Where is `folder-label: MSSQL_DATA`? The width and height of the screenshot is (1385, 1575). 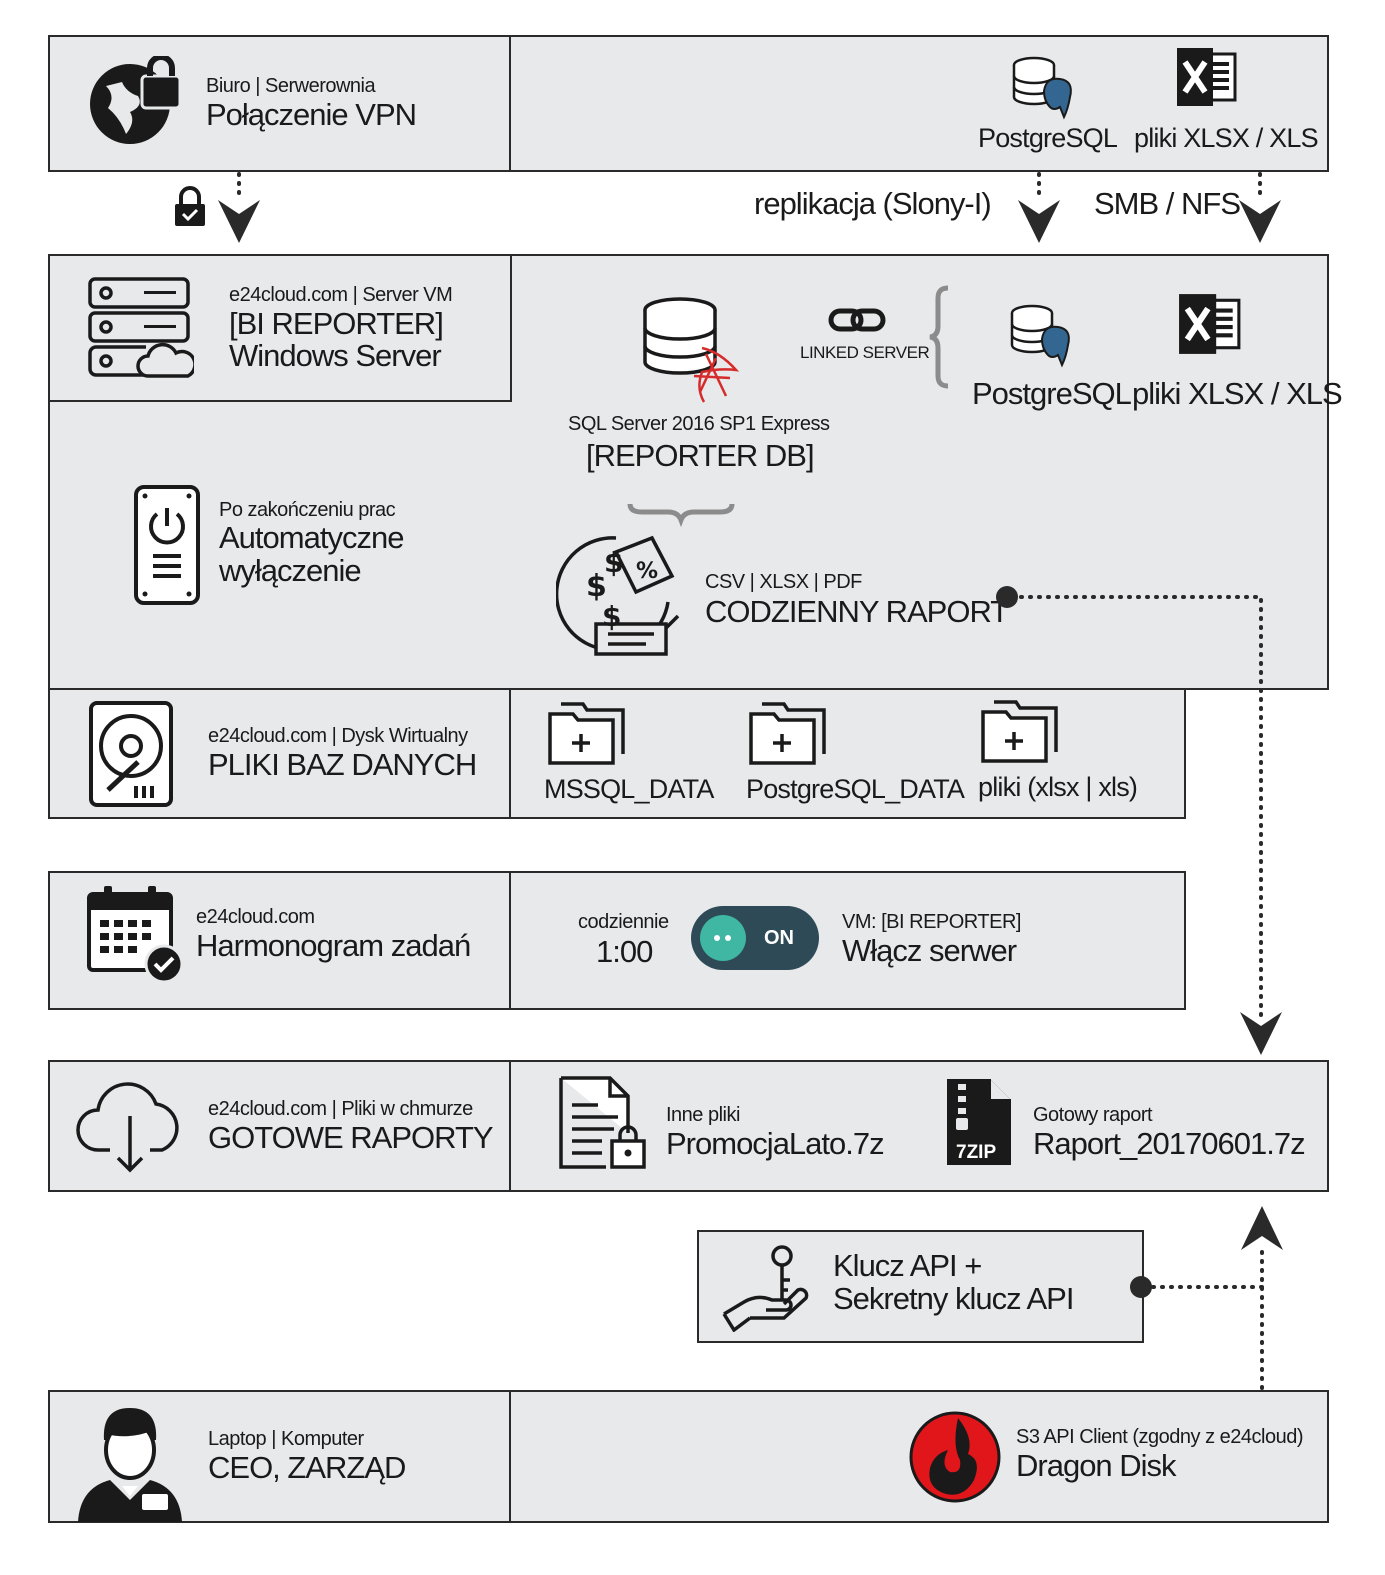 folder-label: MSSQL_DATA is located at coordinates (629, 789).